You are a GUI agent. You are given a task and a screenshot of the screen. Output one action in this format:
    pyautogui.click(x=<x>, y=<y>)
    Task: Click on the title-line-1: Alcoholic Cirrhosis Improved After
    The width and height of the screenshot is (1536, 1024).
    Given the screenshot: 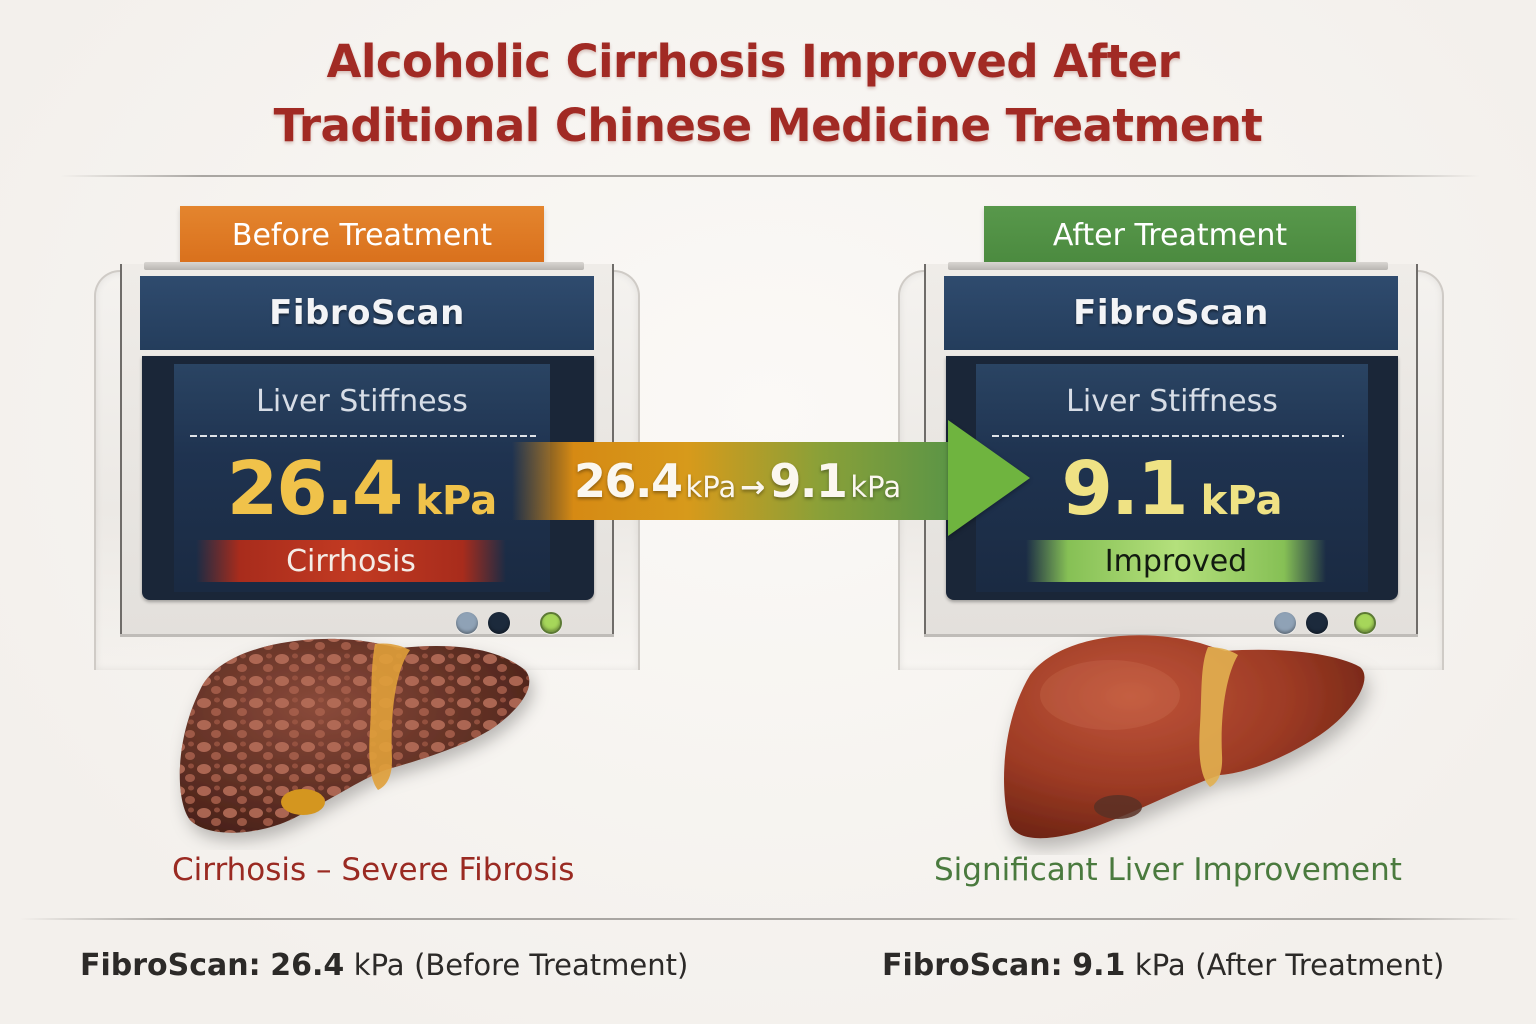 What is the action you would take?
    pyautogui.click(x=753, y=61)
    